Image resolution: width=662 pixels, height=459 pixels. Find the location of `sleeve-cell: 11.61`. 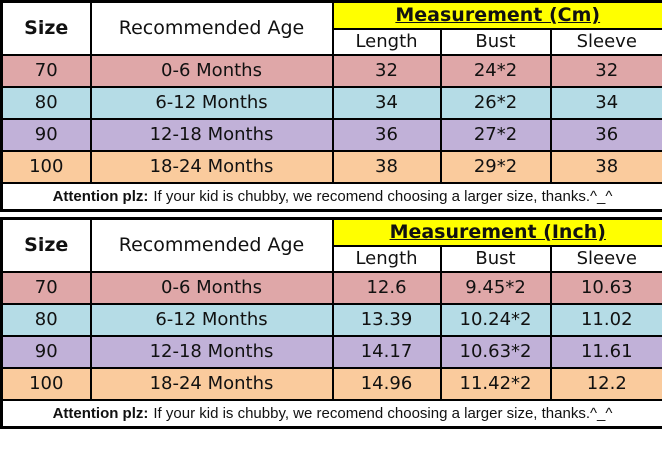

sleeve-cell: 11.61 is located at coordinates (605, 351).